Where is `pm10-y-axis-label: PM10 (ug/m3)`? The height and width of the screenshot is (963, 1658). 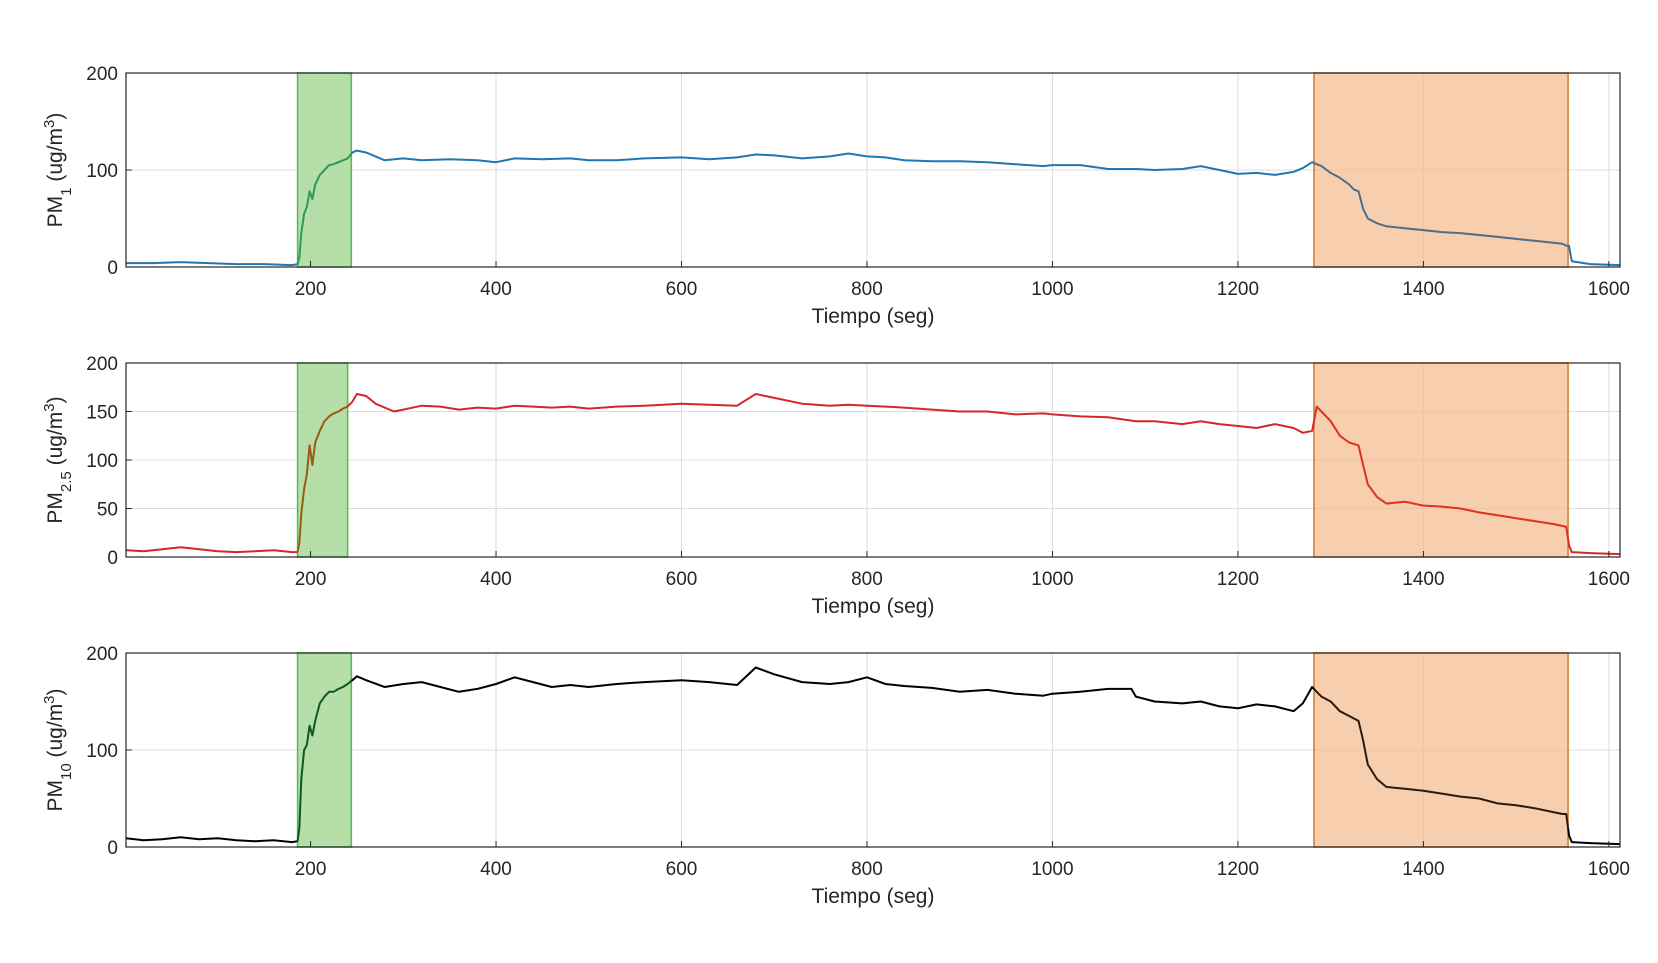 pm10-y-axis-label: PM10 (ug/m3) is located at coordinates (58, 749).